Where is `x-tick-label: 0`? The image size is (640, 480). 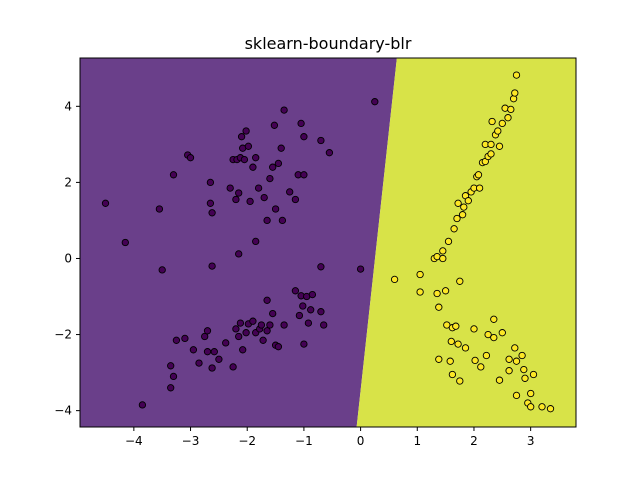 x-tick-label: 0 is located at coordinates (361, 441).